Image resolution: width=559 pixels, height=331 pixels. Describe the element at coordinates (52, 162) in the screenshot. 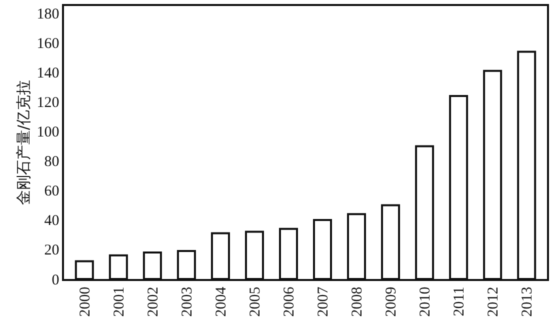

I see `y-tick-label: 80` at that location.